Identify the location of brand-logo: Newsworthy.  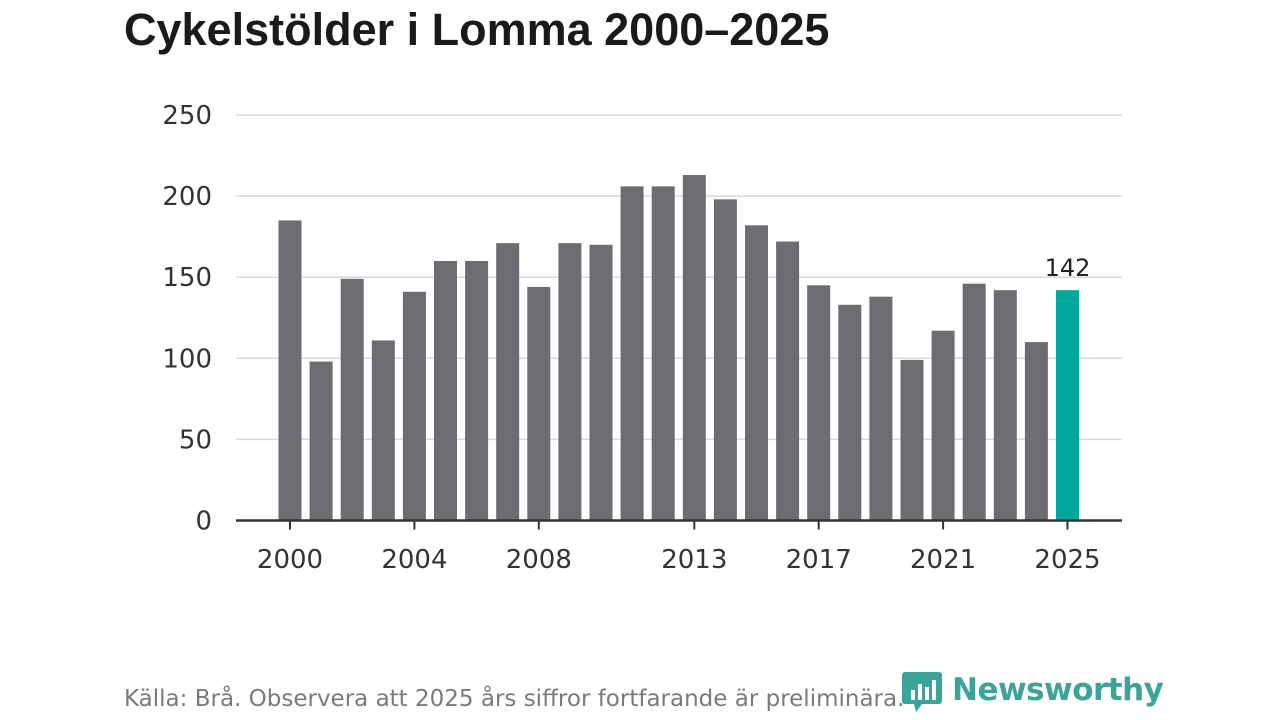
(1032, 690).